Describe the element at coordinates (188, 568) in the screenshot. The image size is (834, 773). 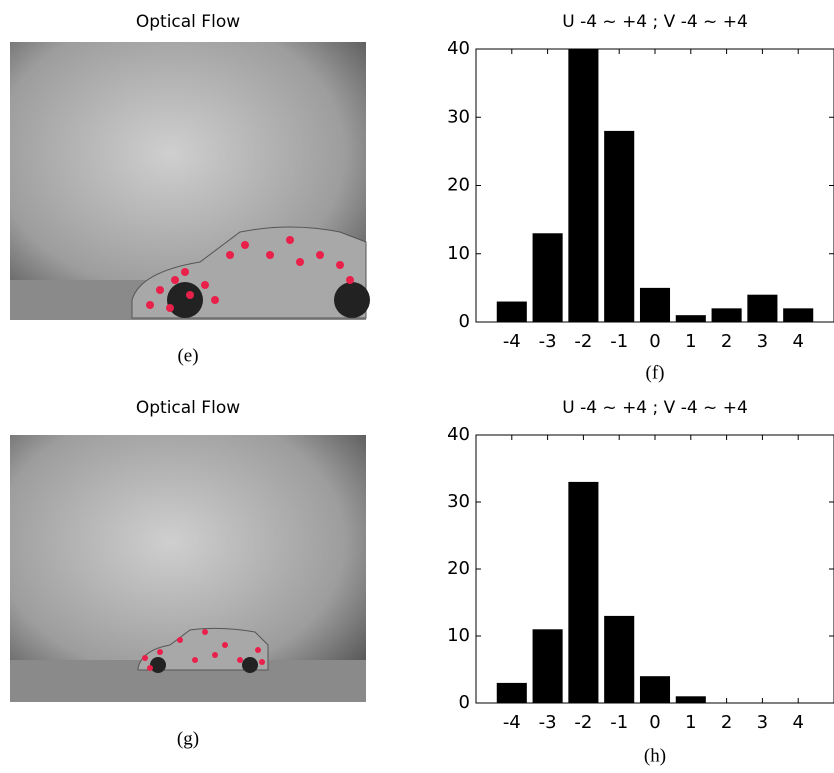
I see `optical-flow-image` at that location.